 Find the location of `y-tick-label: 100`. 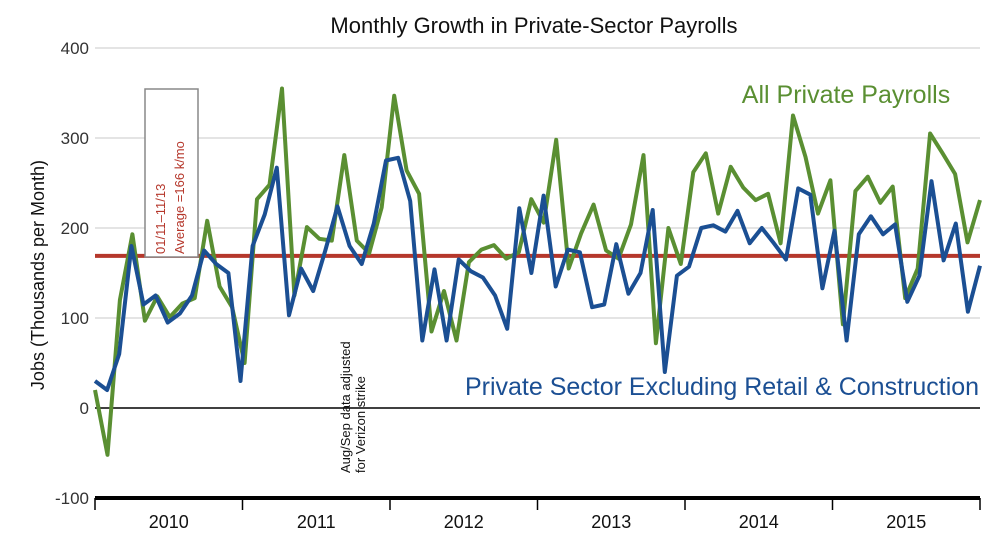

y-tick-label: 100 is located at coordinates (75, 318).